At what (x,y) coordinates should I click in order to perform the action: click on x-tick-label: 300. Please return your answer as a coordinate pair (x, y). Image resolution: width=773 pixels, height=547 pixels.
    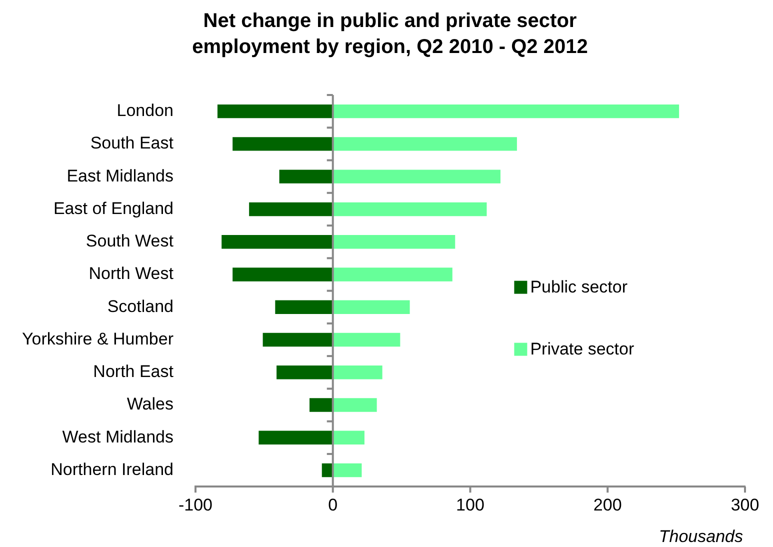
    Looking at the image, I should click on (745, 504).